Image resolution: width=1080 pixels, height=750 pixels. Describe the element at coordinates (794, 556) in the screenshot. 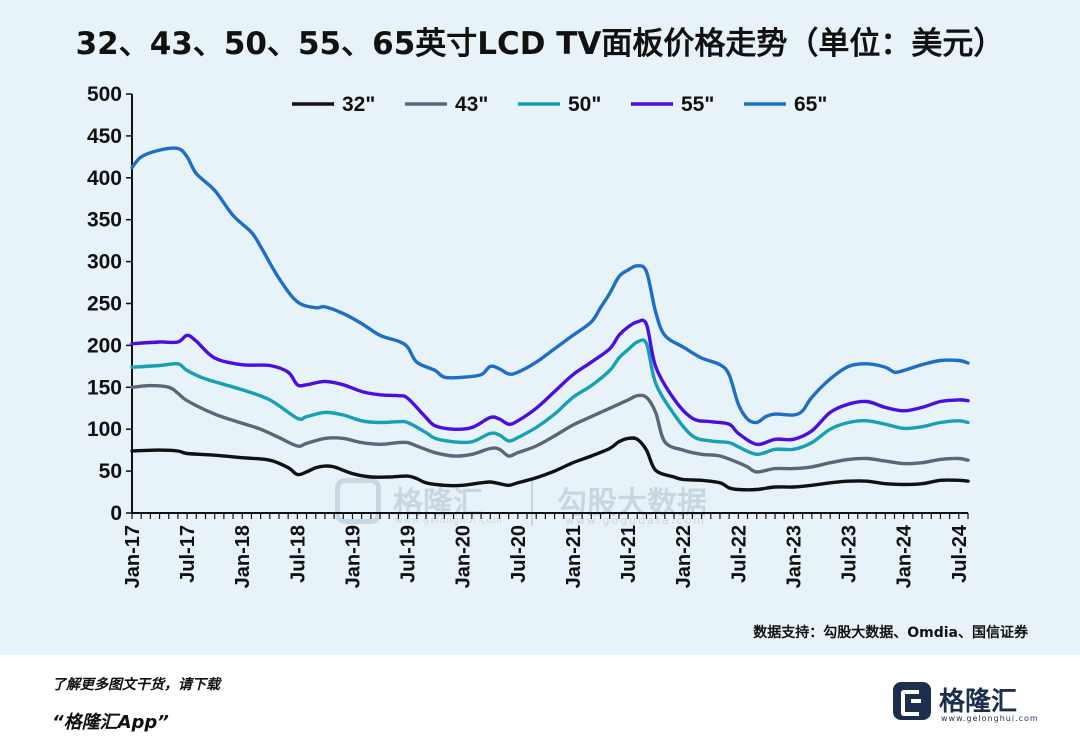

I see `x-tick-label: Jan-23` at that location.